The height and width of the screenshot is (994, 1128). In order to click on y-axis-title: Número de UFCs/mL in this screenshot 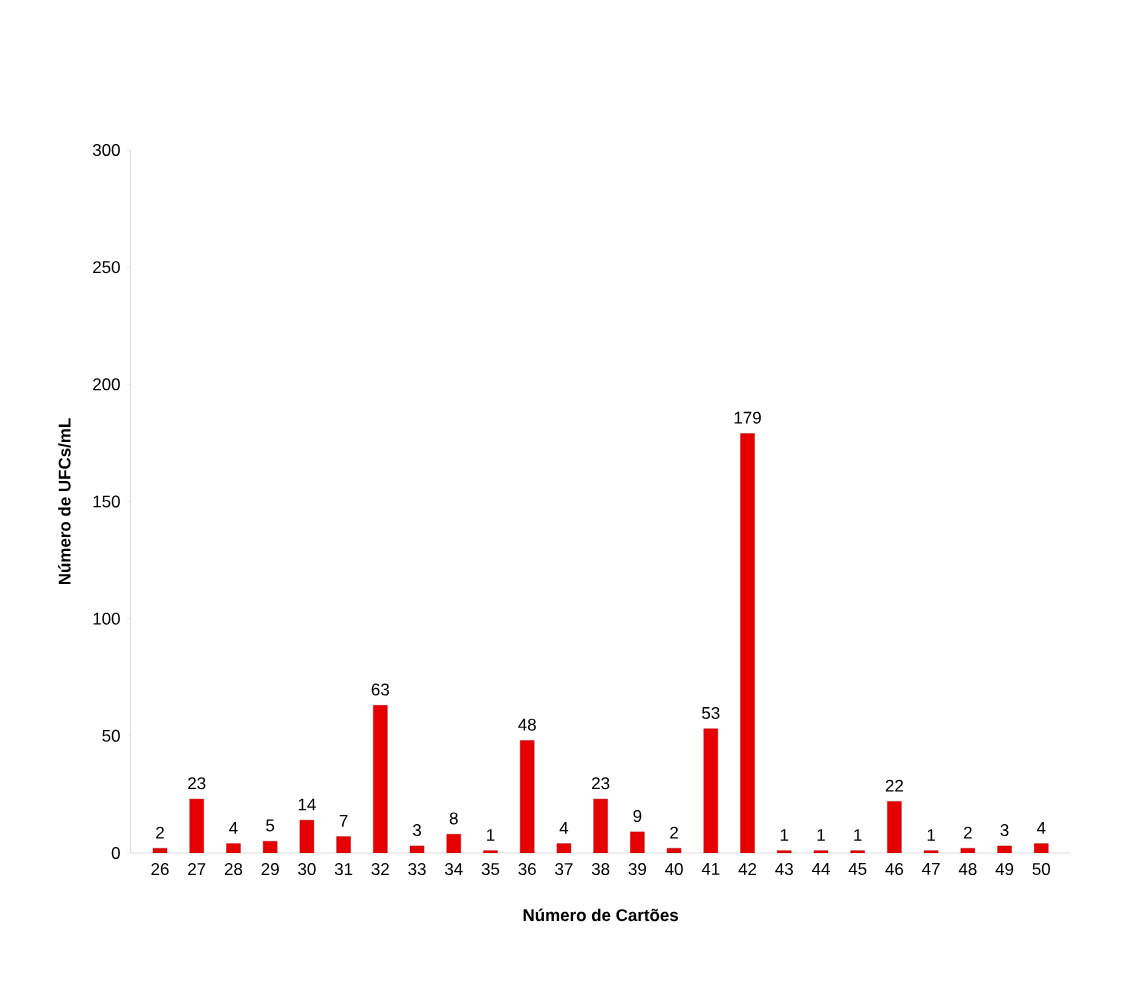, I will do `click(64, 501)`.